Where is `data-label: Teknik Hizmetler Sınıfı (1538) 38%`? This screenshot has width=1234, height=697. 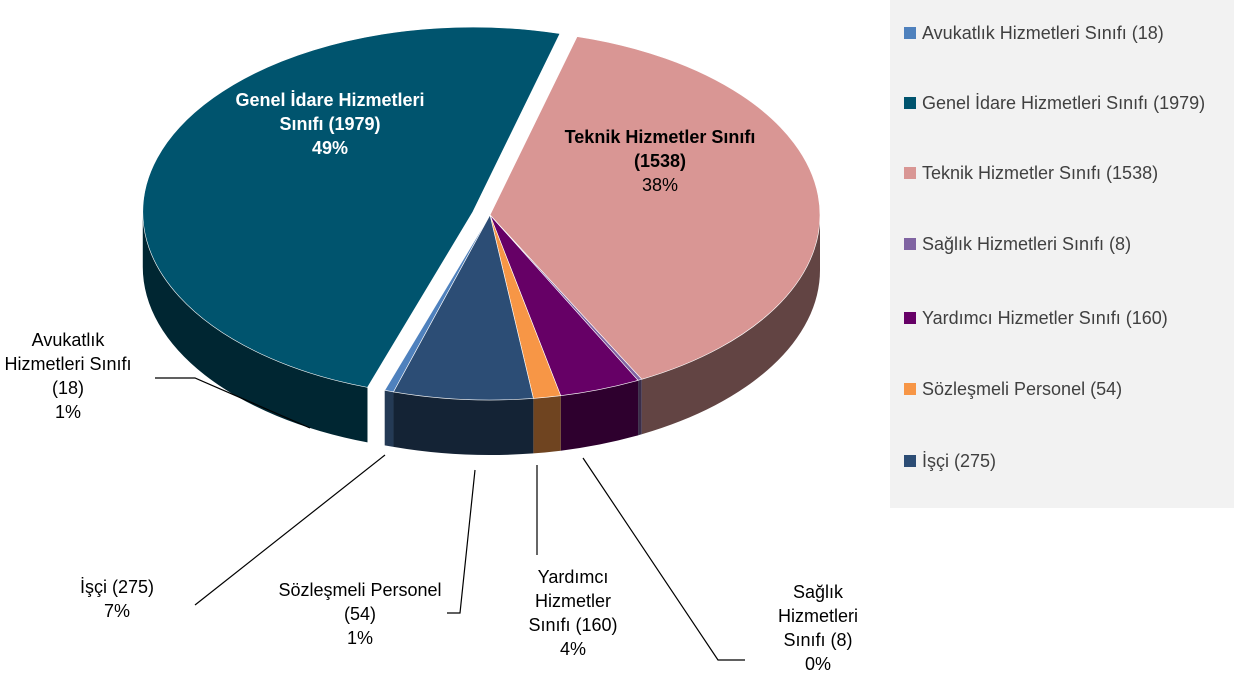
data-label: Teknik Hizmetler Sınıfı (1538) 38% is located at coordinates (660, 161).